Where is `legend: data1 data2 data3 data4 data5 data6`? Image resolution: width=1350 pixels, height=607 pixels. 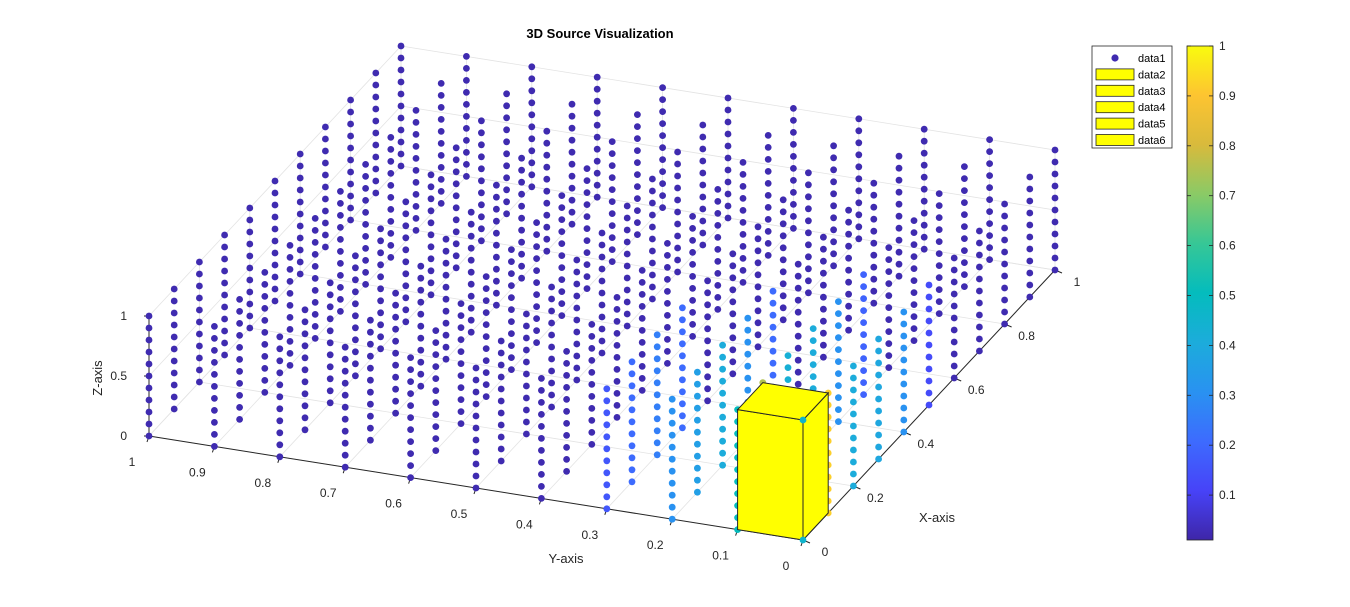 legend: data1 data2 data3 data4 data5 data6 is located at coordinates (1132, 97).